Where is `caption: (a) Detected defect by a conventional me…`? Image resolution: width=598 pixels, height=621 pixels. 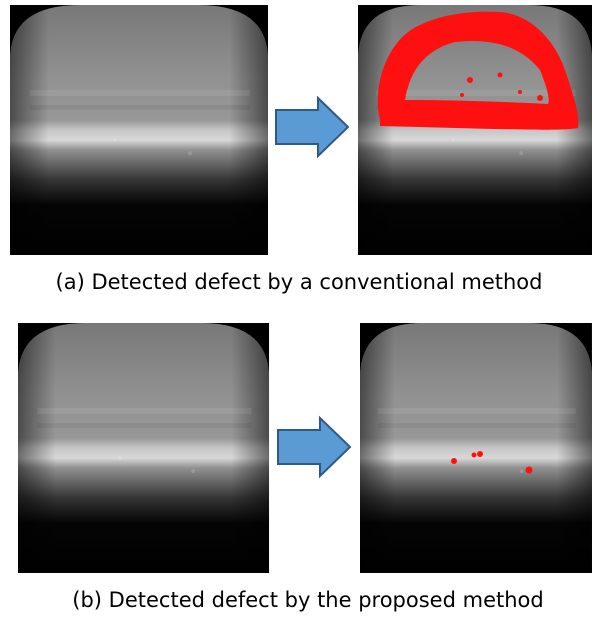
caption: (a) Detected defect by a conventional me… is located at coordinates (299, 282).